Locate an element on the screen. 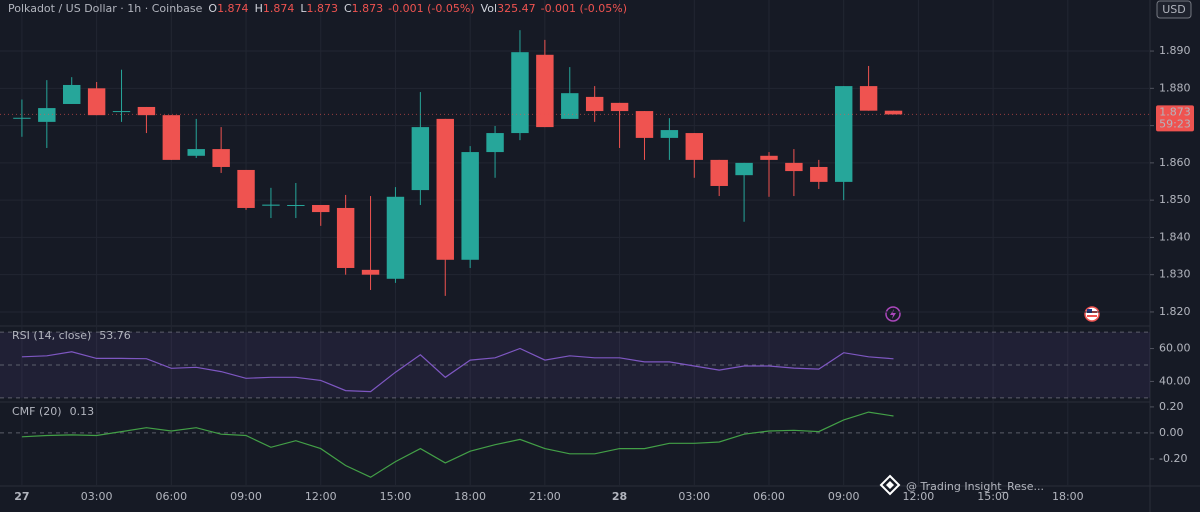 The height and width of the screenshot is (512, 1200). countdown-label: 59:23 is located at coordinates (1175, 123).